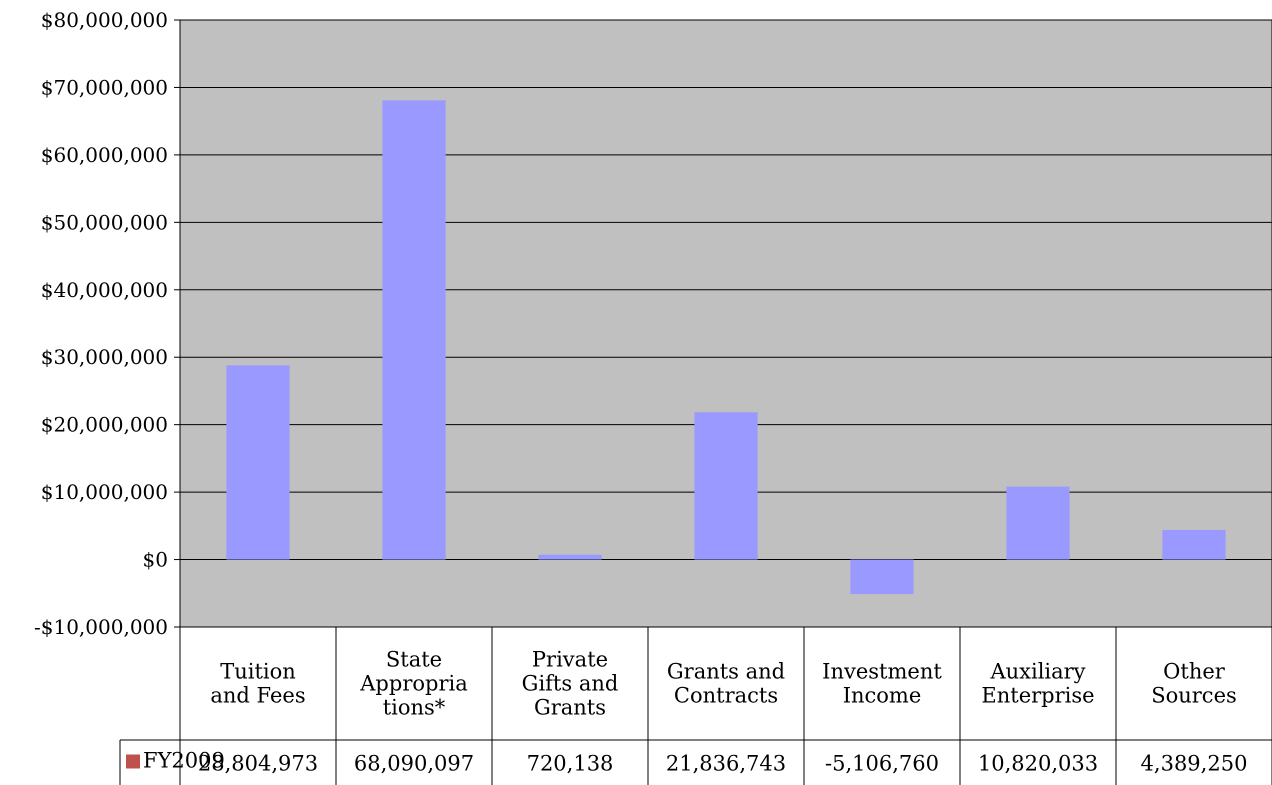 The height and width of the screenshot is (785, 1272). Describe the element at coordinates (882, 764) in the screenshot. I see `data-table-value: -5,106,760` at that location.